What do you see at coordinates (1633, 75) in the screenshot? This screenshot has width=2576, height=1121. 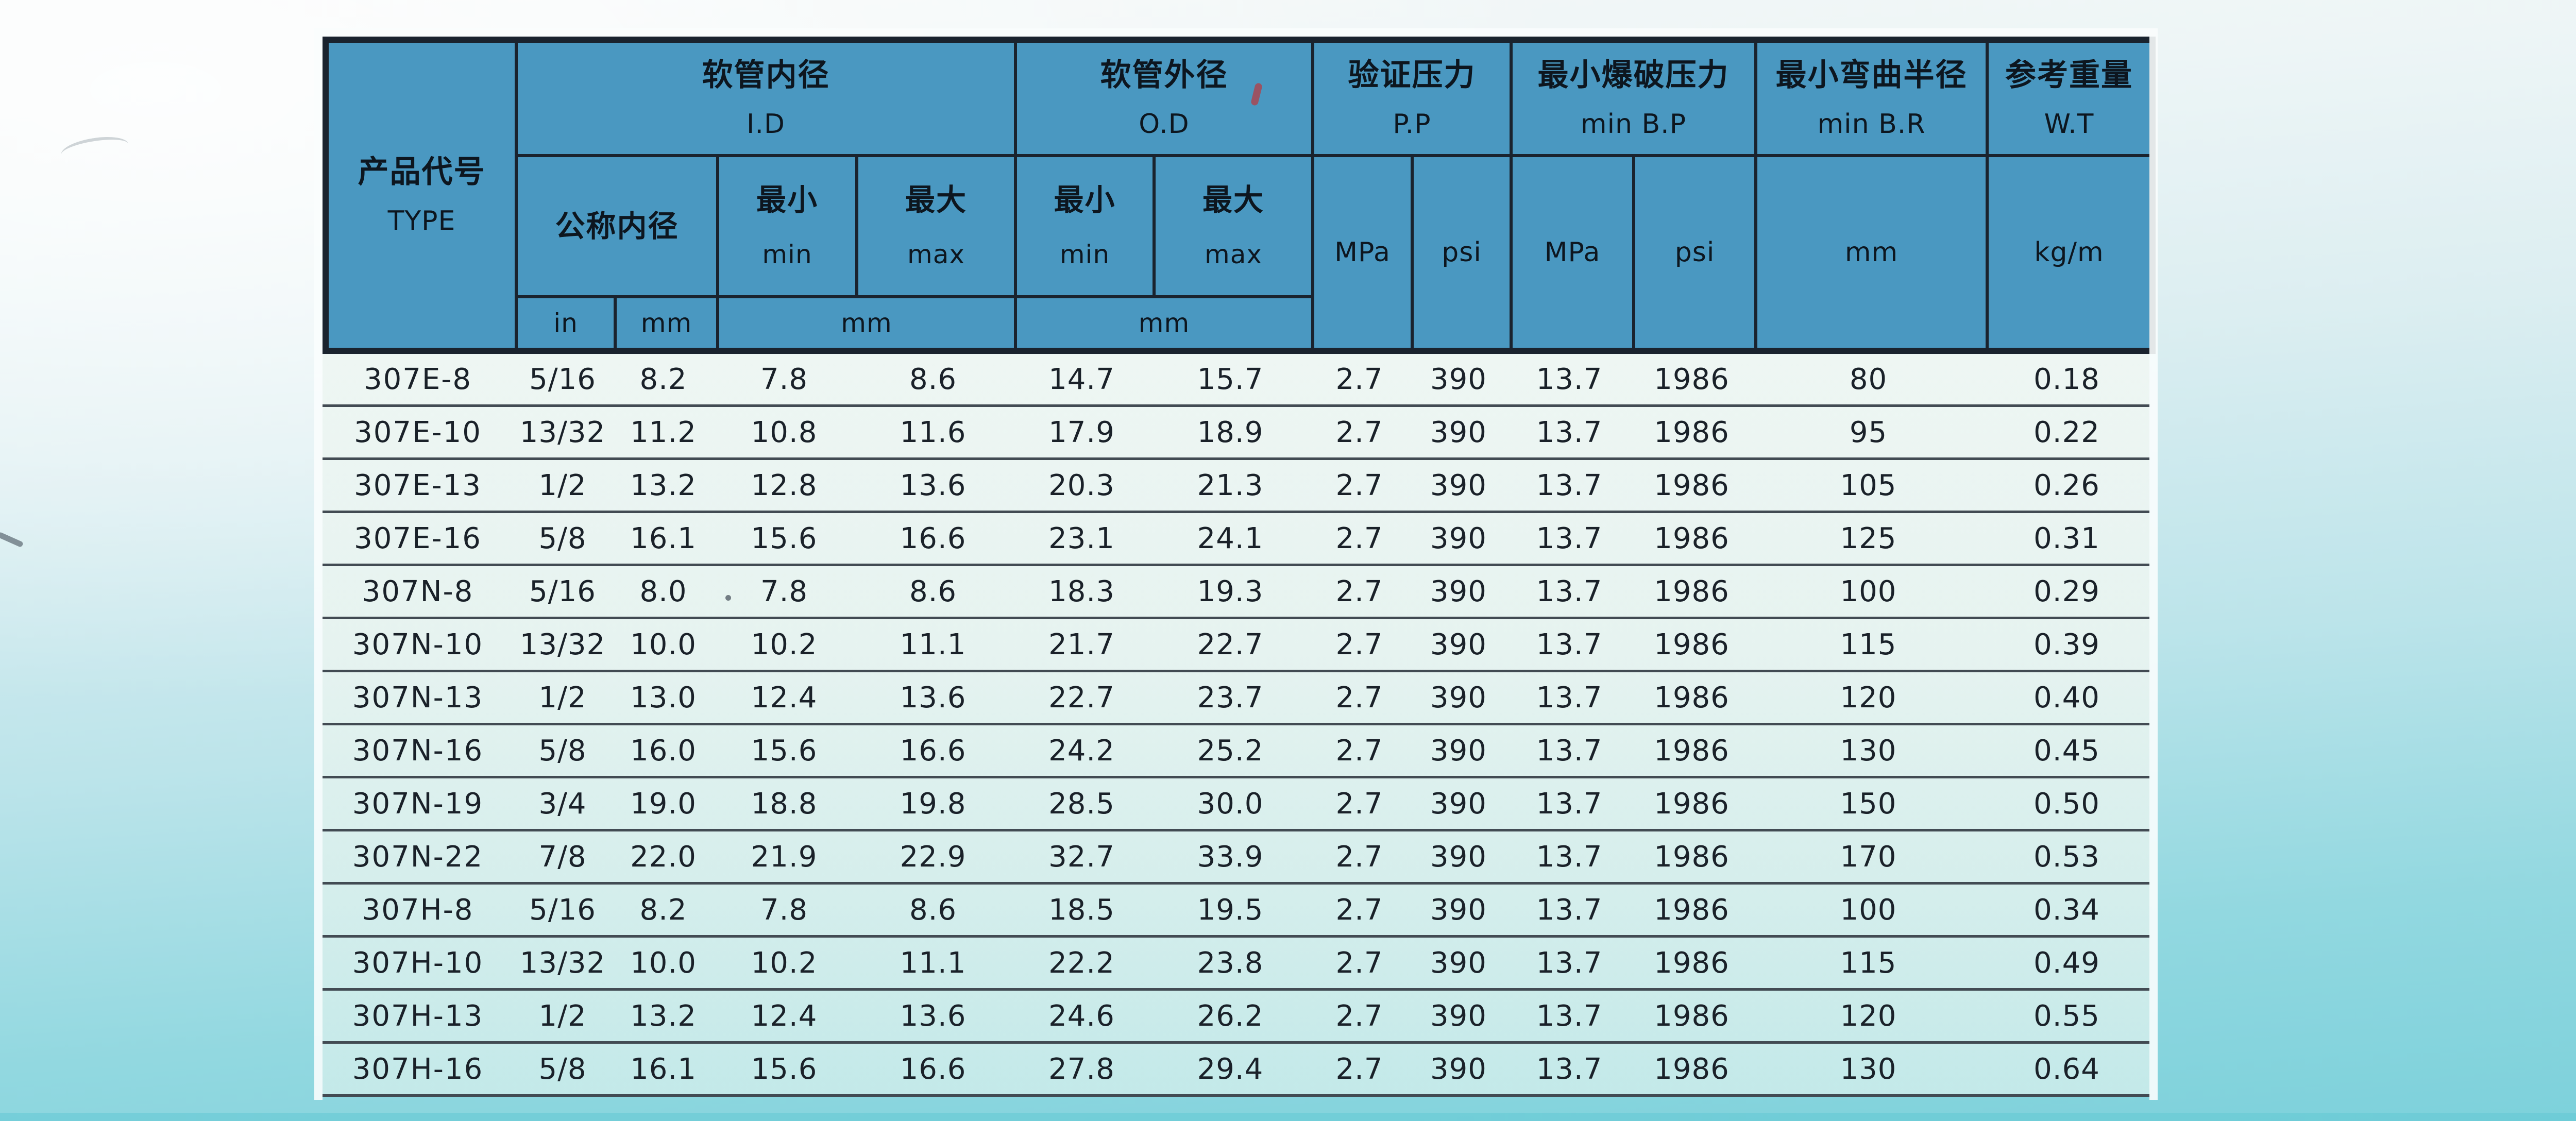 I see `header-bp-zh: 最小爆破压力` at bounding box center [1633, 75].